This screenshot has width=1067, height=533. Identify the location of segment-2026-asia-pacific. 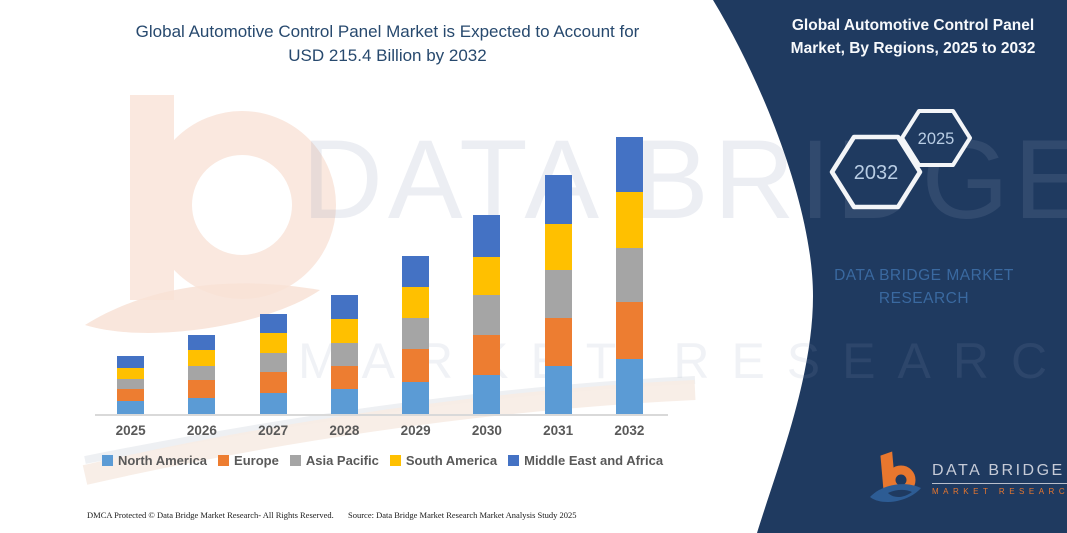
(202, 373).